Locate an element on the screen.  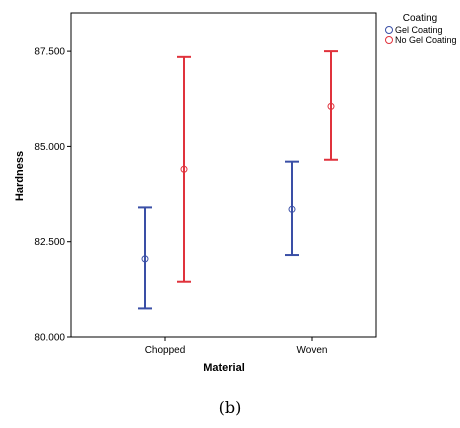
x-axis: Chopped Woven is located at coordinates (236, 346).